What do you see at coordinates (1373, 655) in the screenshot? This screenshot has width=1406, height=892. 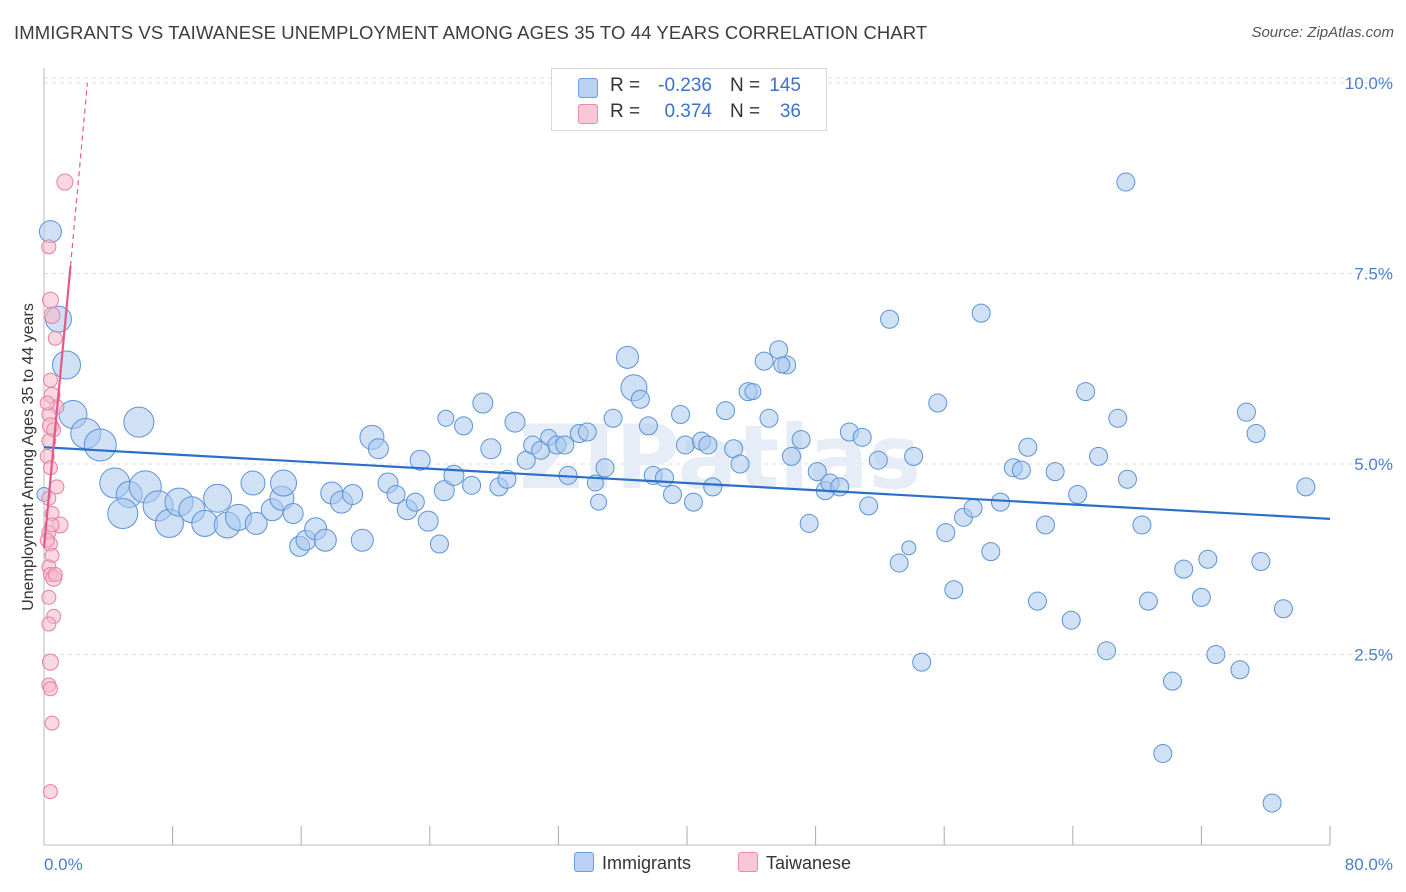 I see `y-tick-label: 2.5%` at bounding box center [1373, 655].